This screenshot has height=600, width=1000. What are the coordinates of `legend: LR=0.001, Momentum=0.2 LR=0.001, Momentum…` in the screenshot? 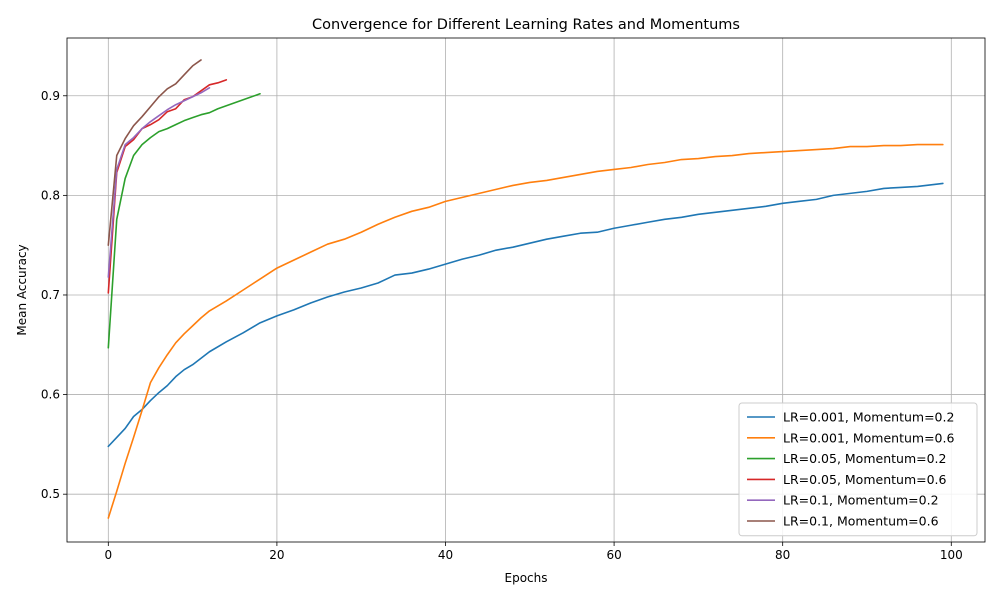 It's located at (858, 469).